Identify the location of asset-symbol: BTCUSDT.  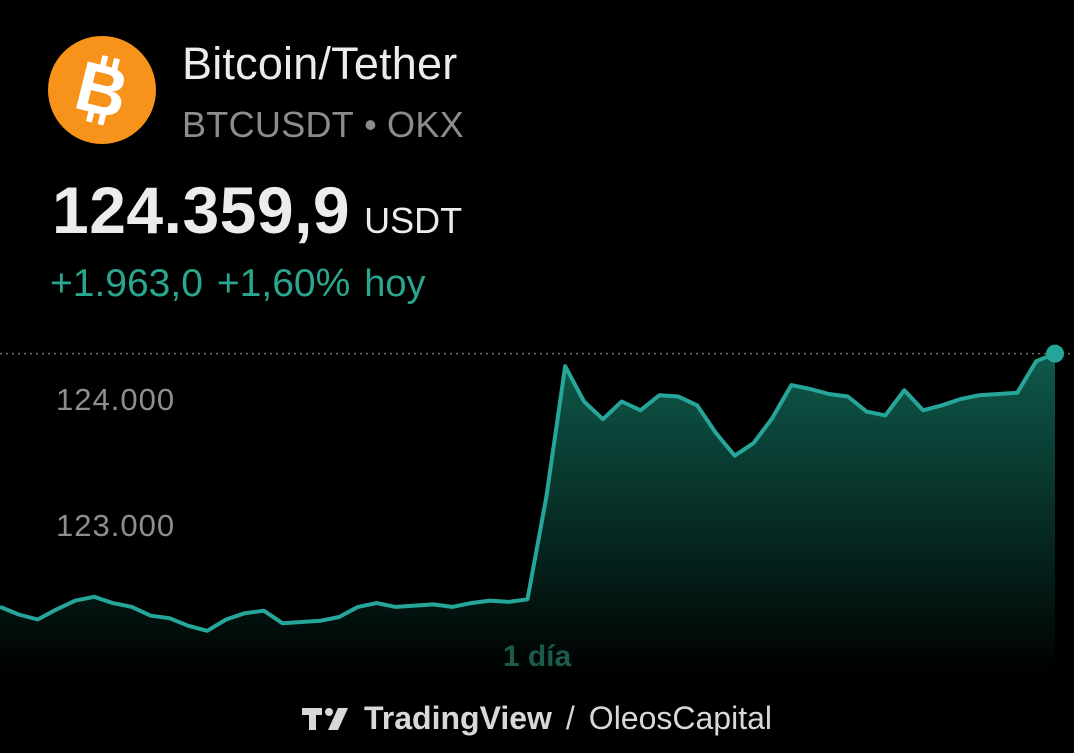
(268, 124).